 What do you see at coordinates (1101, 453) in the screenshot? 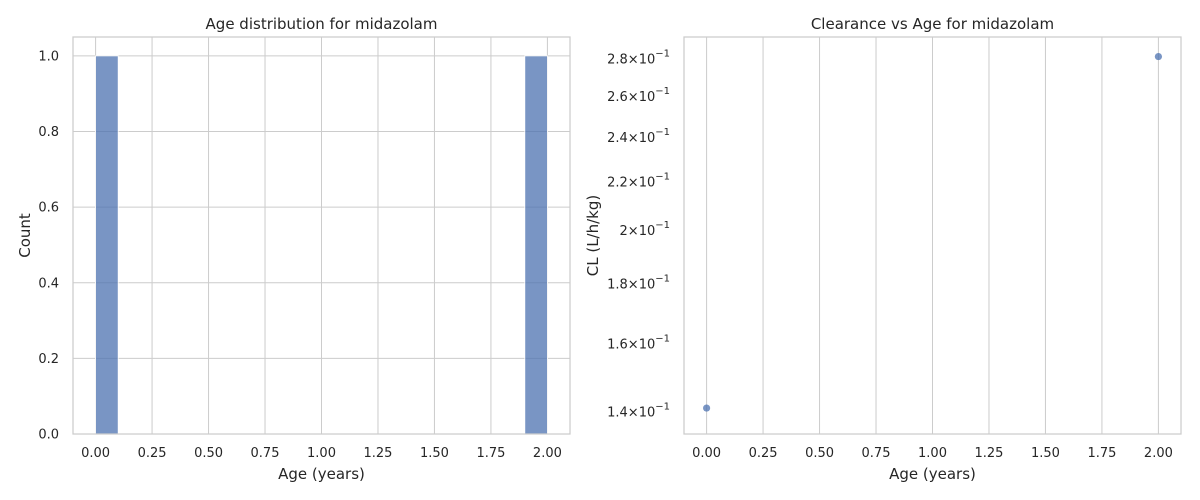
I see `scatter-x-tick-label: 1.75` at bounding box center [1101, 453].